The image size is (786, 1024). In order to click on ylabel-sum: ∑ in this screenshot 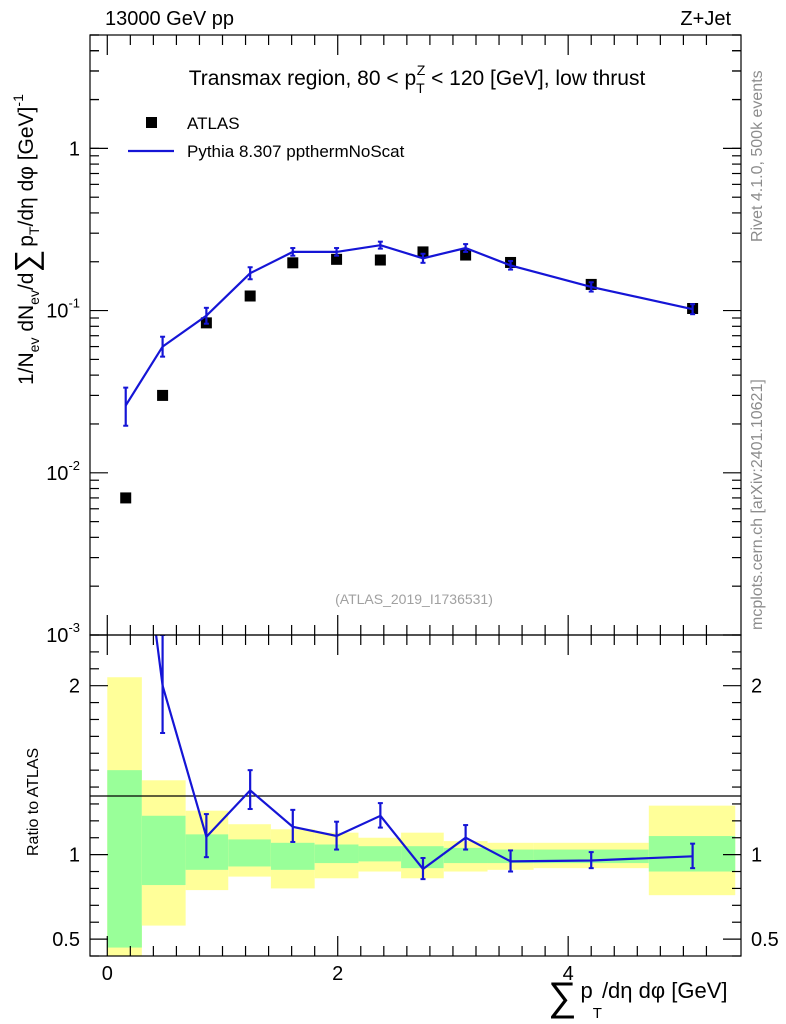, I will do `click(26, 261)`.